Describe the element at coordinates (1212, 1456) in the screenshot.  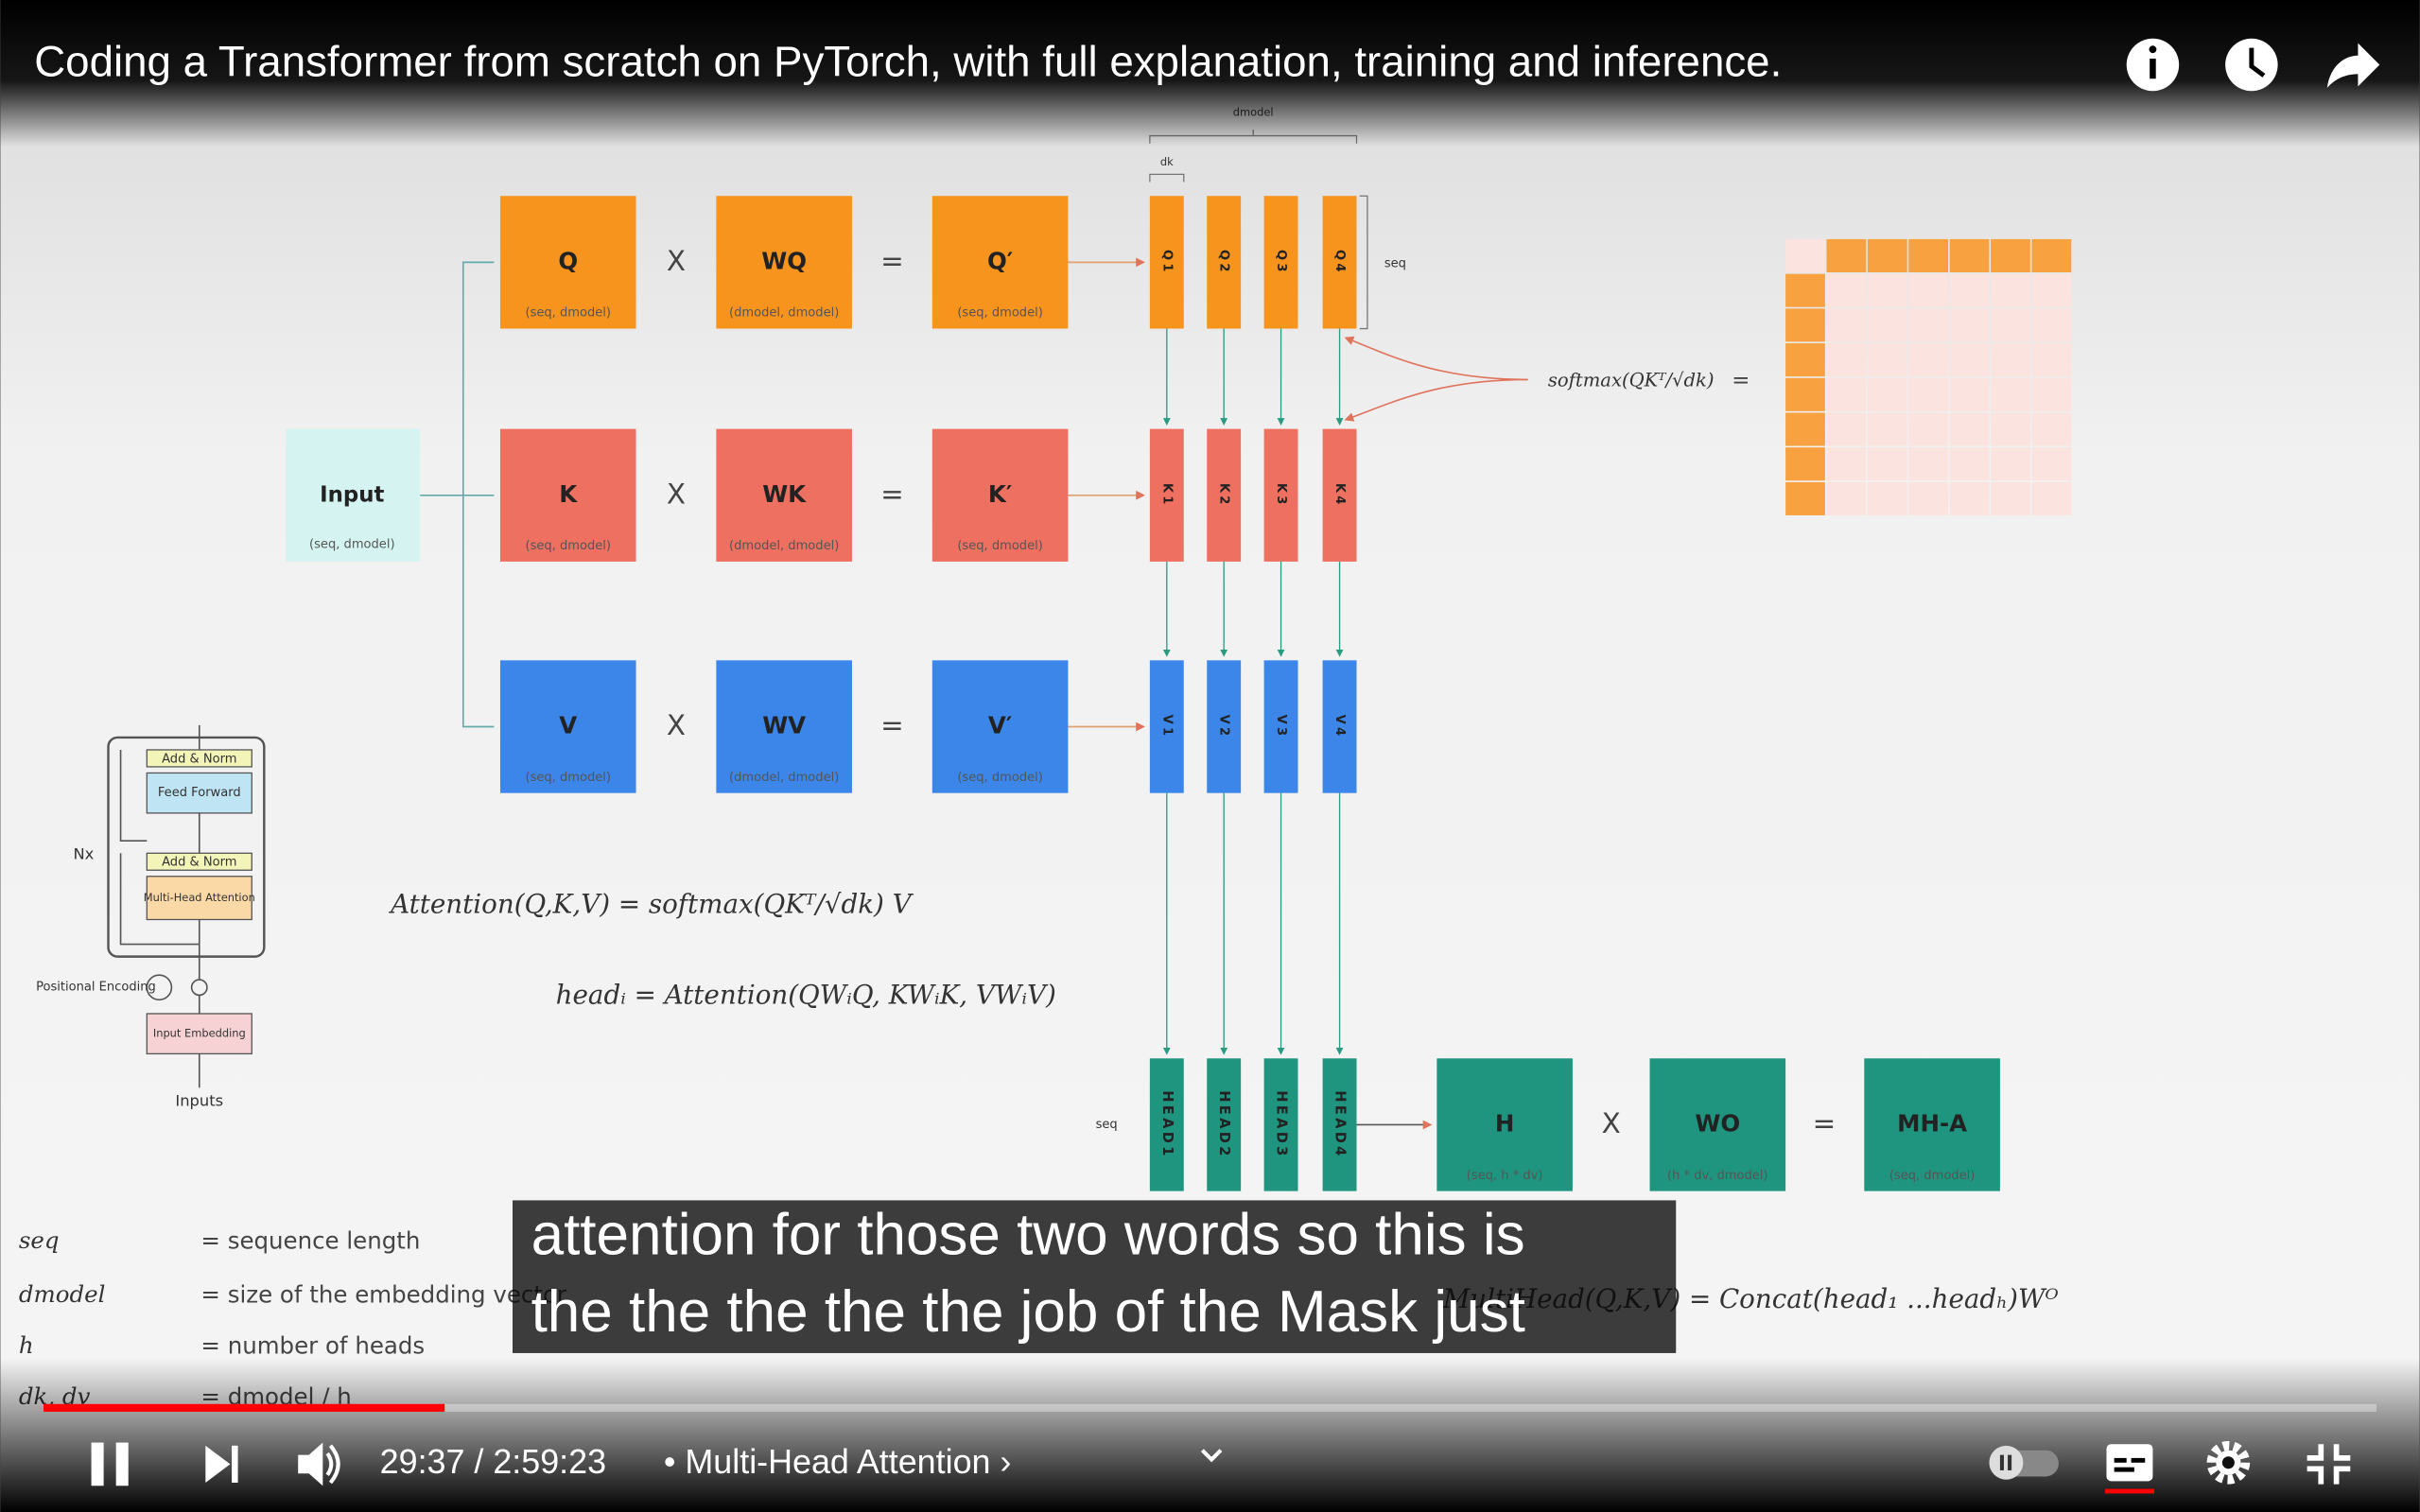
I see `expand-button` at that location.